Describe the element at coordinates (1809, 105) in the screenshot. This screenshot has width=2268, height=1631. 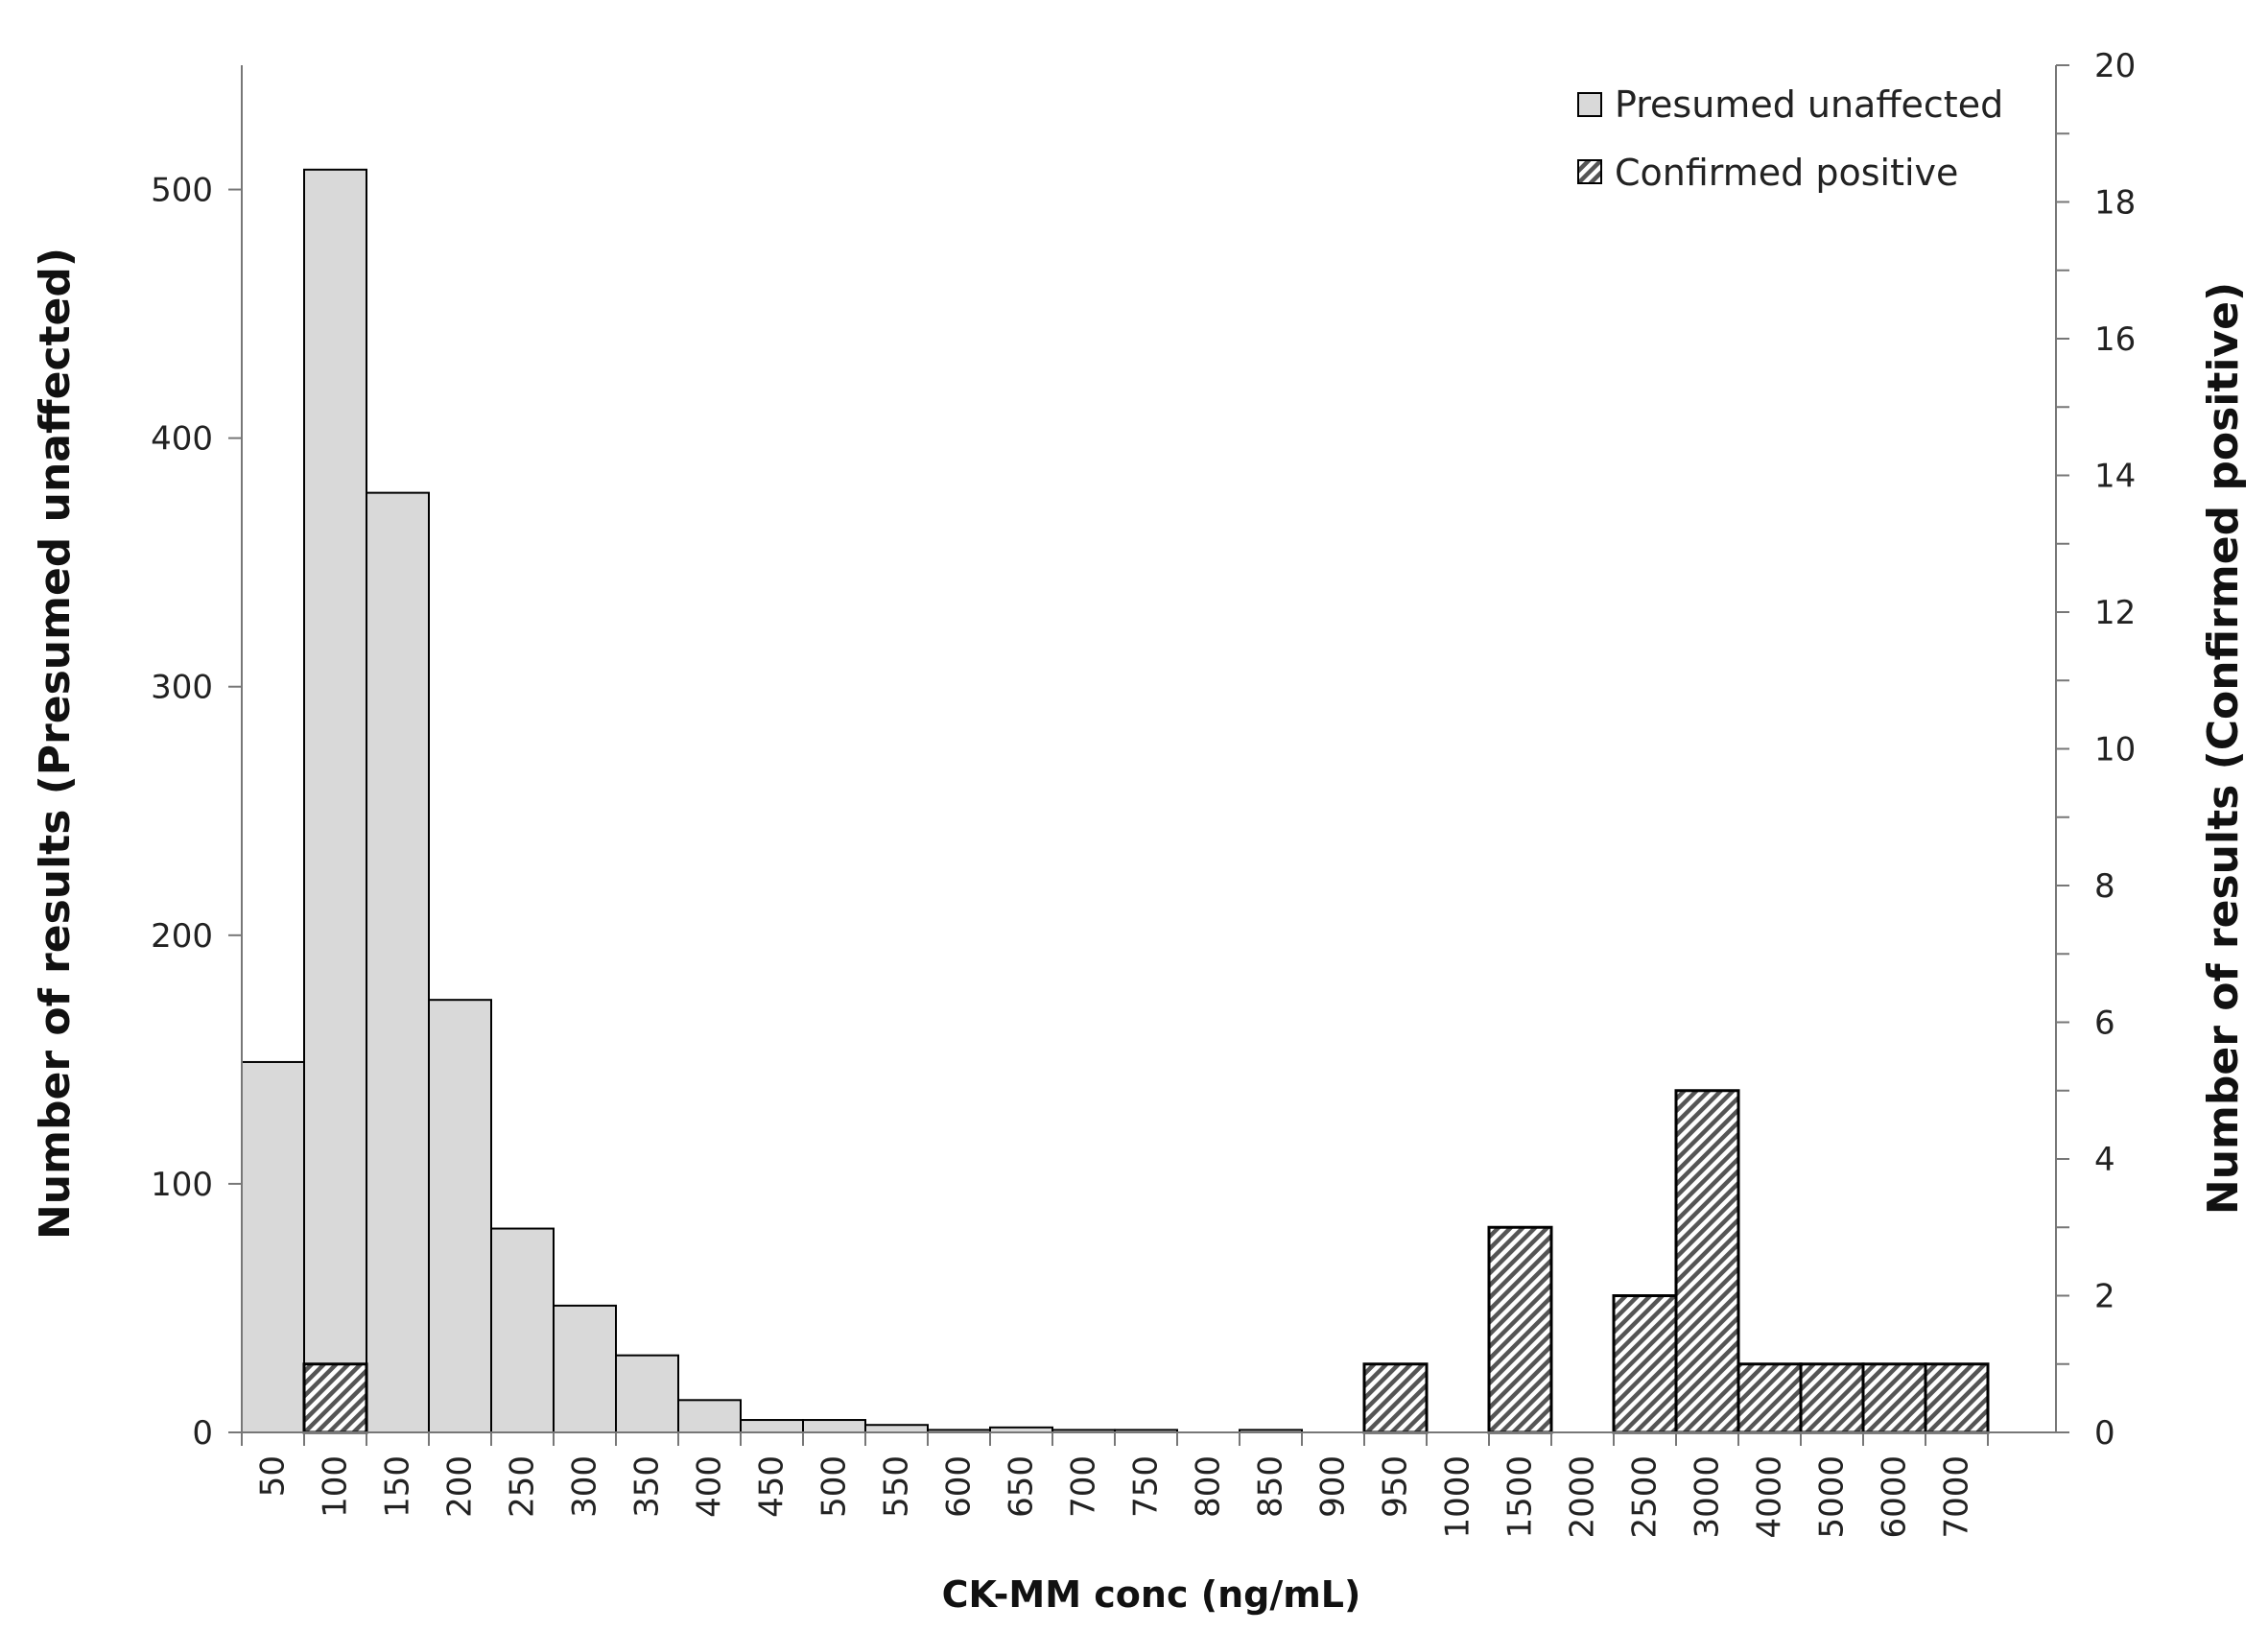
I see `legend-label-presumed-unaffected: Presumed unaffected` at that location.